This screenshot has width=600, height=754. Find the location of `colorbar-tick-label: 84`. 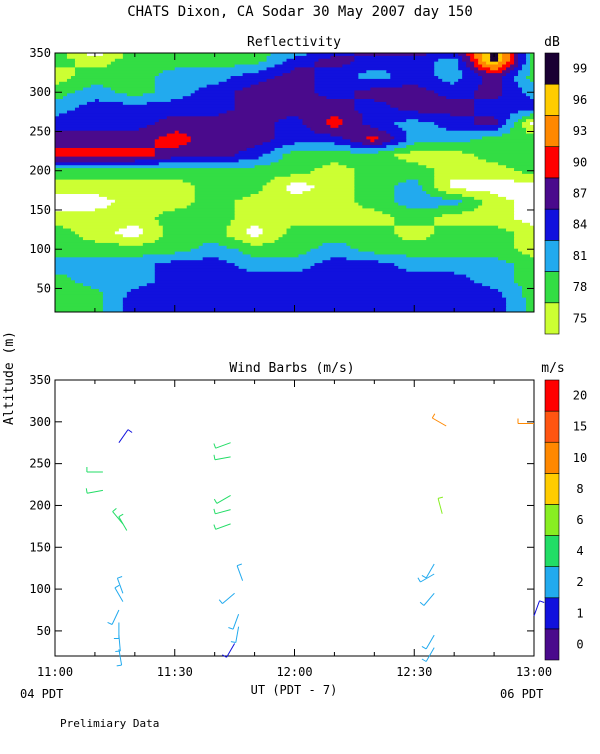

colorbar-tick-label: 84 is located at coordinates (580, 225).